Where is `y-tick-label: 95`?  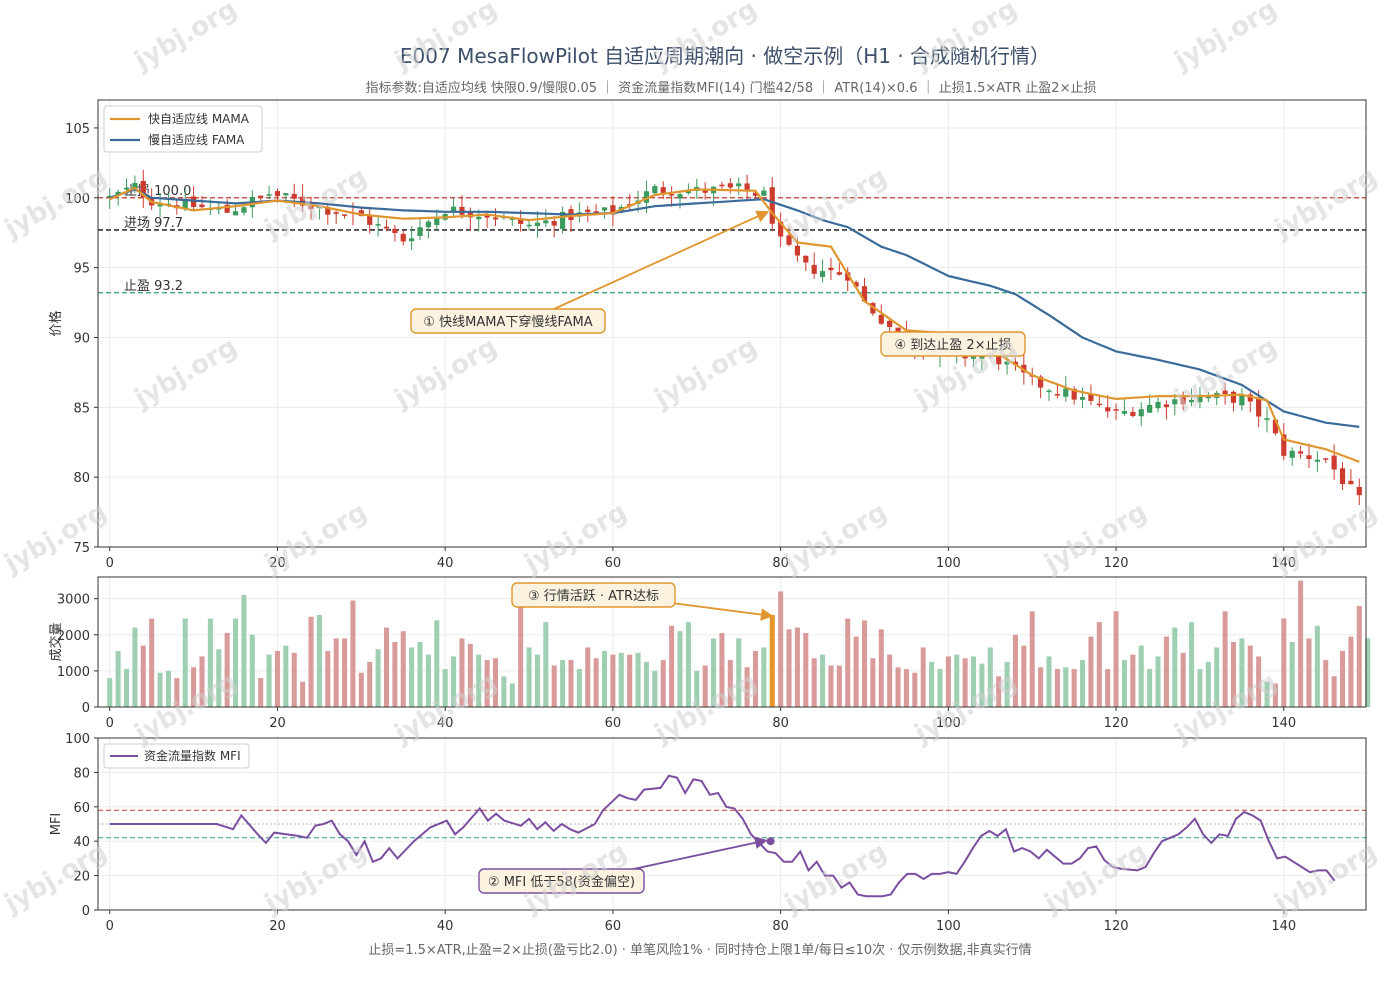
y-tick-label: 95 is located at coordinates (81, 269).